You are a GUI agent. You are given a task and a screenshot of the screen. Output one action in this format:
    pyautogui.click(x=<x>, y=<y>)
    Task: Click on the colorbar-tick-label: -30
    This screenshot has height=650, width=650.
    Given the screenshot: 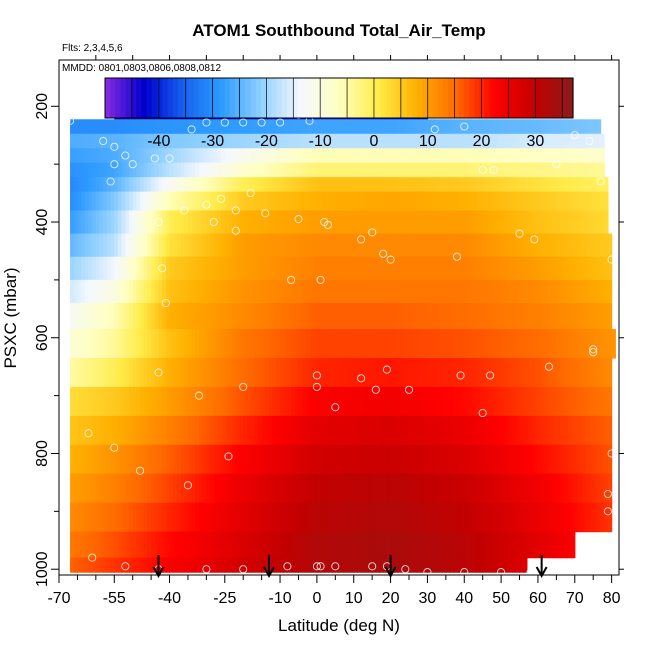 What is the action you would take?
    pyautogui.click(x=212, y=141)
    